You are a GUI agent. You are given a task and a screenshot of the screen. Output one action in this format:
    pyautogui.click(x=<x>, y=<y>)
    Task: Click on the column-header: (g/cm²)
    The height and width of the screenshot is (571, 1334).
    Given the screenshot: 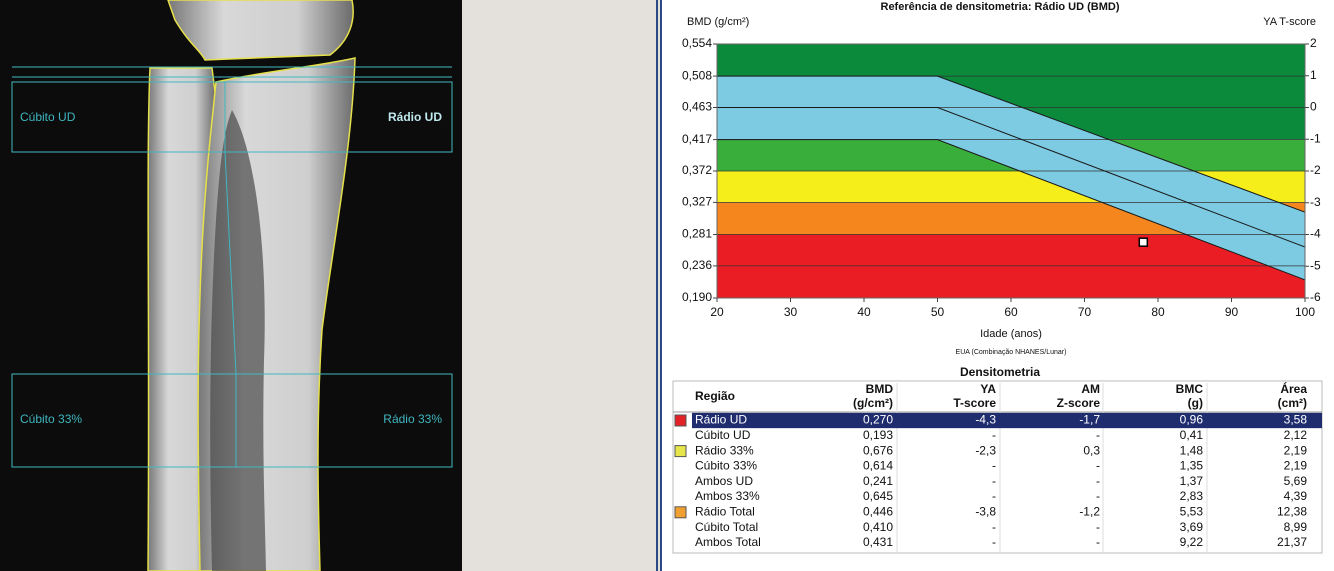 What is the action you would take?
    pyautogui.click(x=873, y=403)
    